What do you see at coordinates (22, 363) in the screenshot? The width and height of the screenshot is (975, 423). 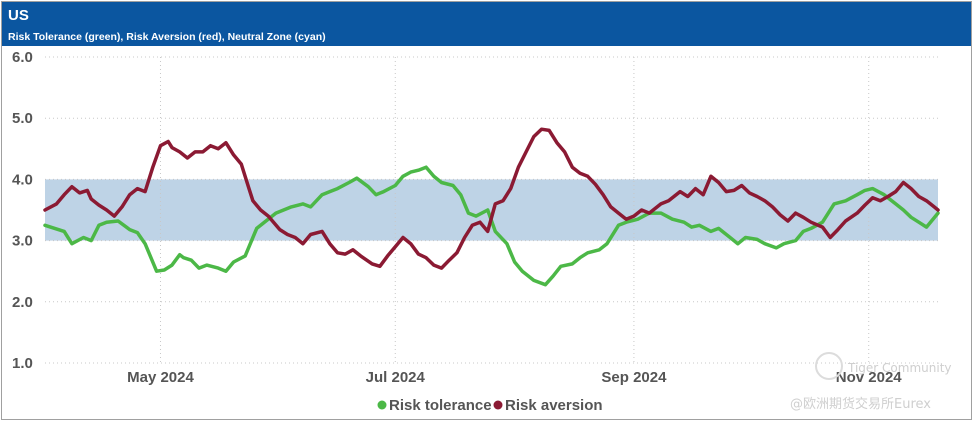 I see `y-tick-label: 1.0` at bounding box center [22, 363].